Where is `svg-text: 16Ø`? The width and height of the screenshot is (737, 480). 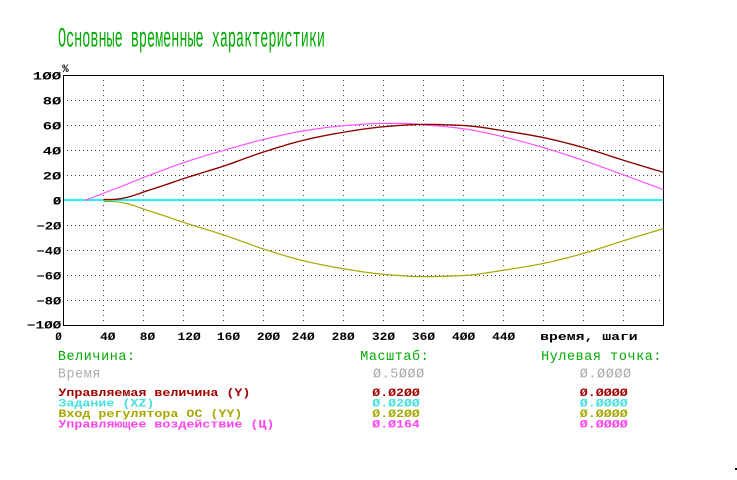 svg-text: 16Ø is located at coordinates (229, 338).